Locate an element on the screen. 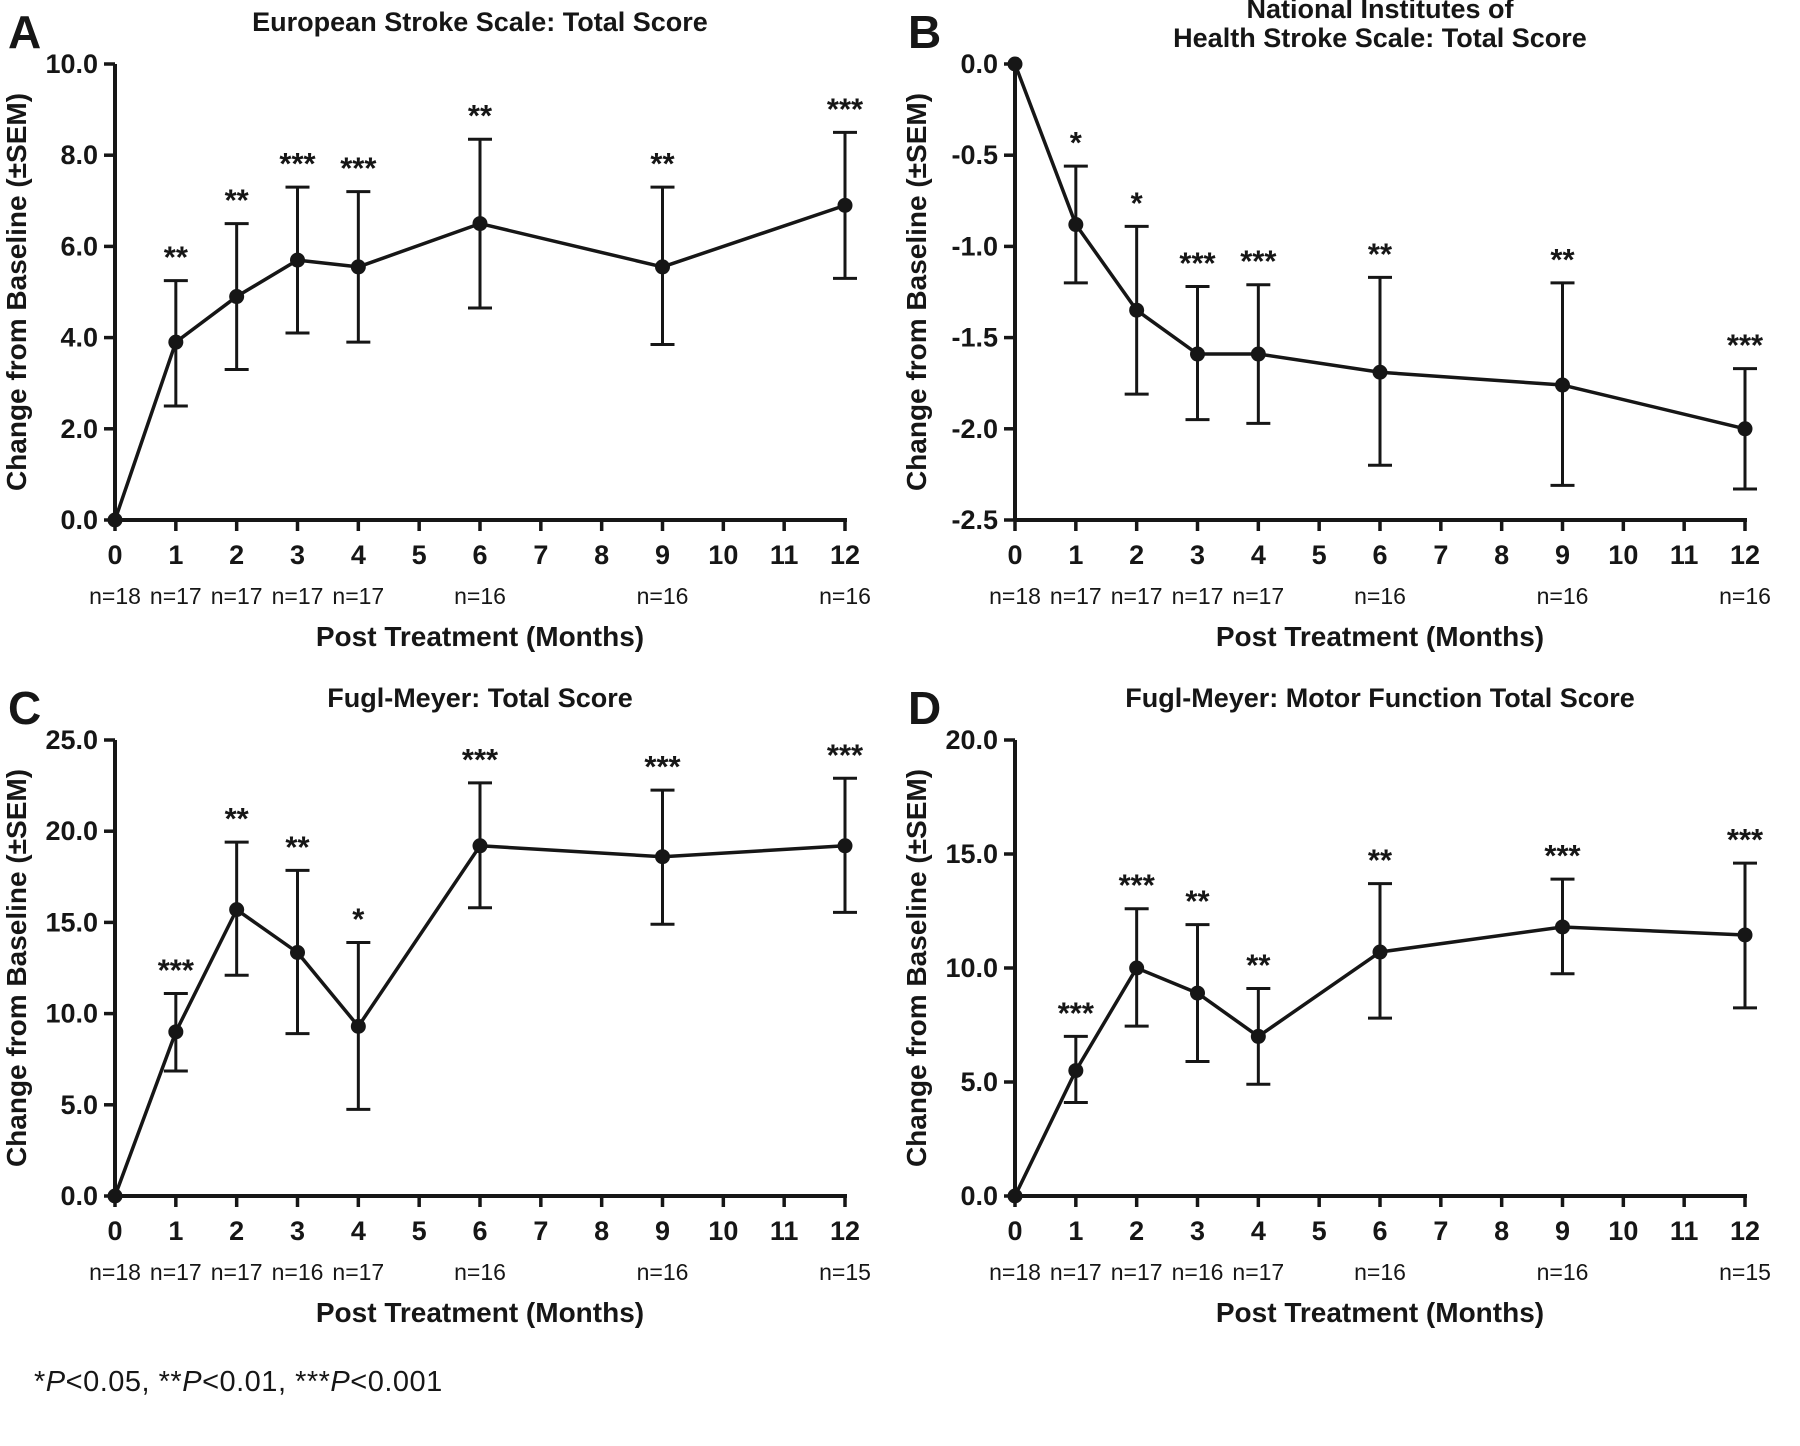 This screenshot has height=1446, width=1800. y-tick-label: 15.0 is located at coordinates (971, 854).